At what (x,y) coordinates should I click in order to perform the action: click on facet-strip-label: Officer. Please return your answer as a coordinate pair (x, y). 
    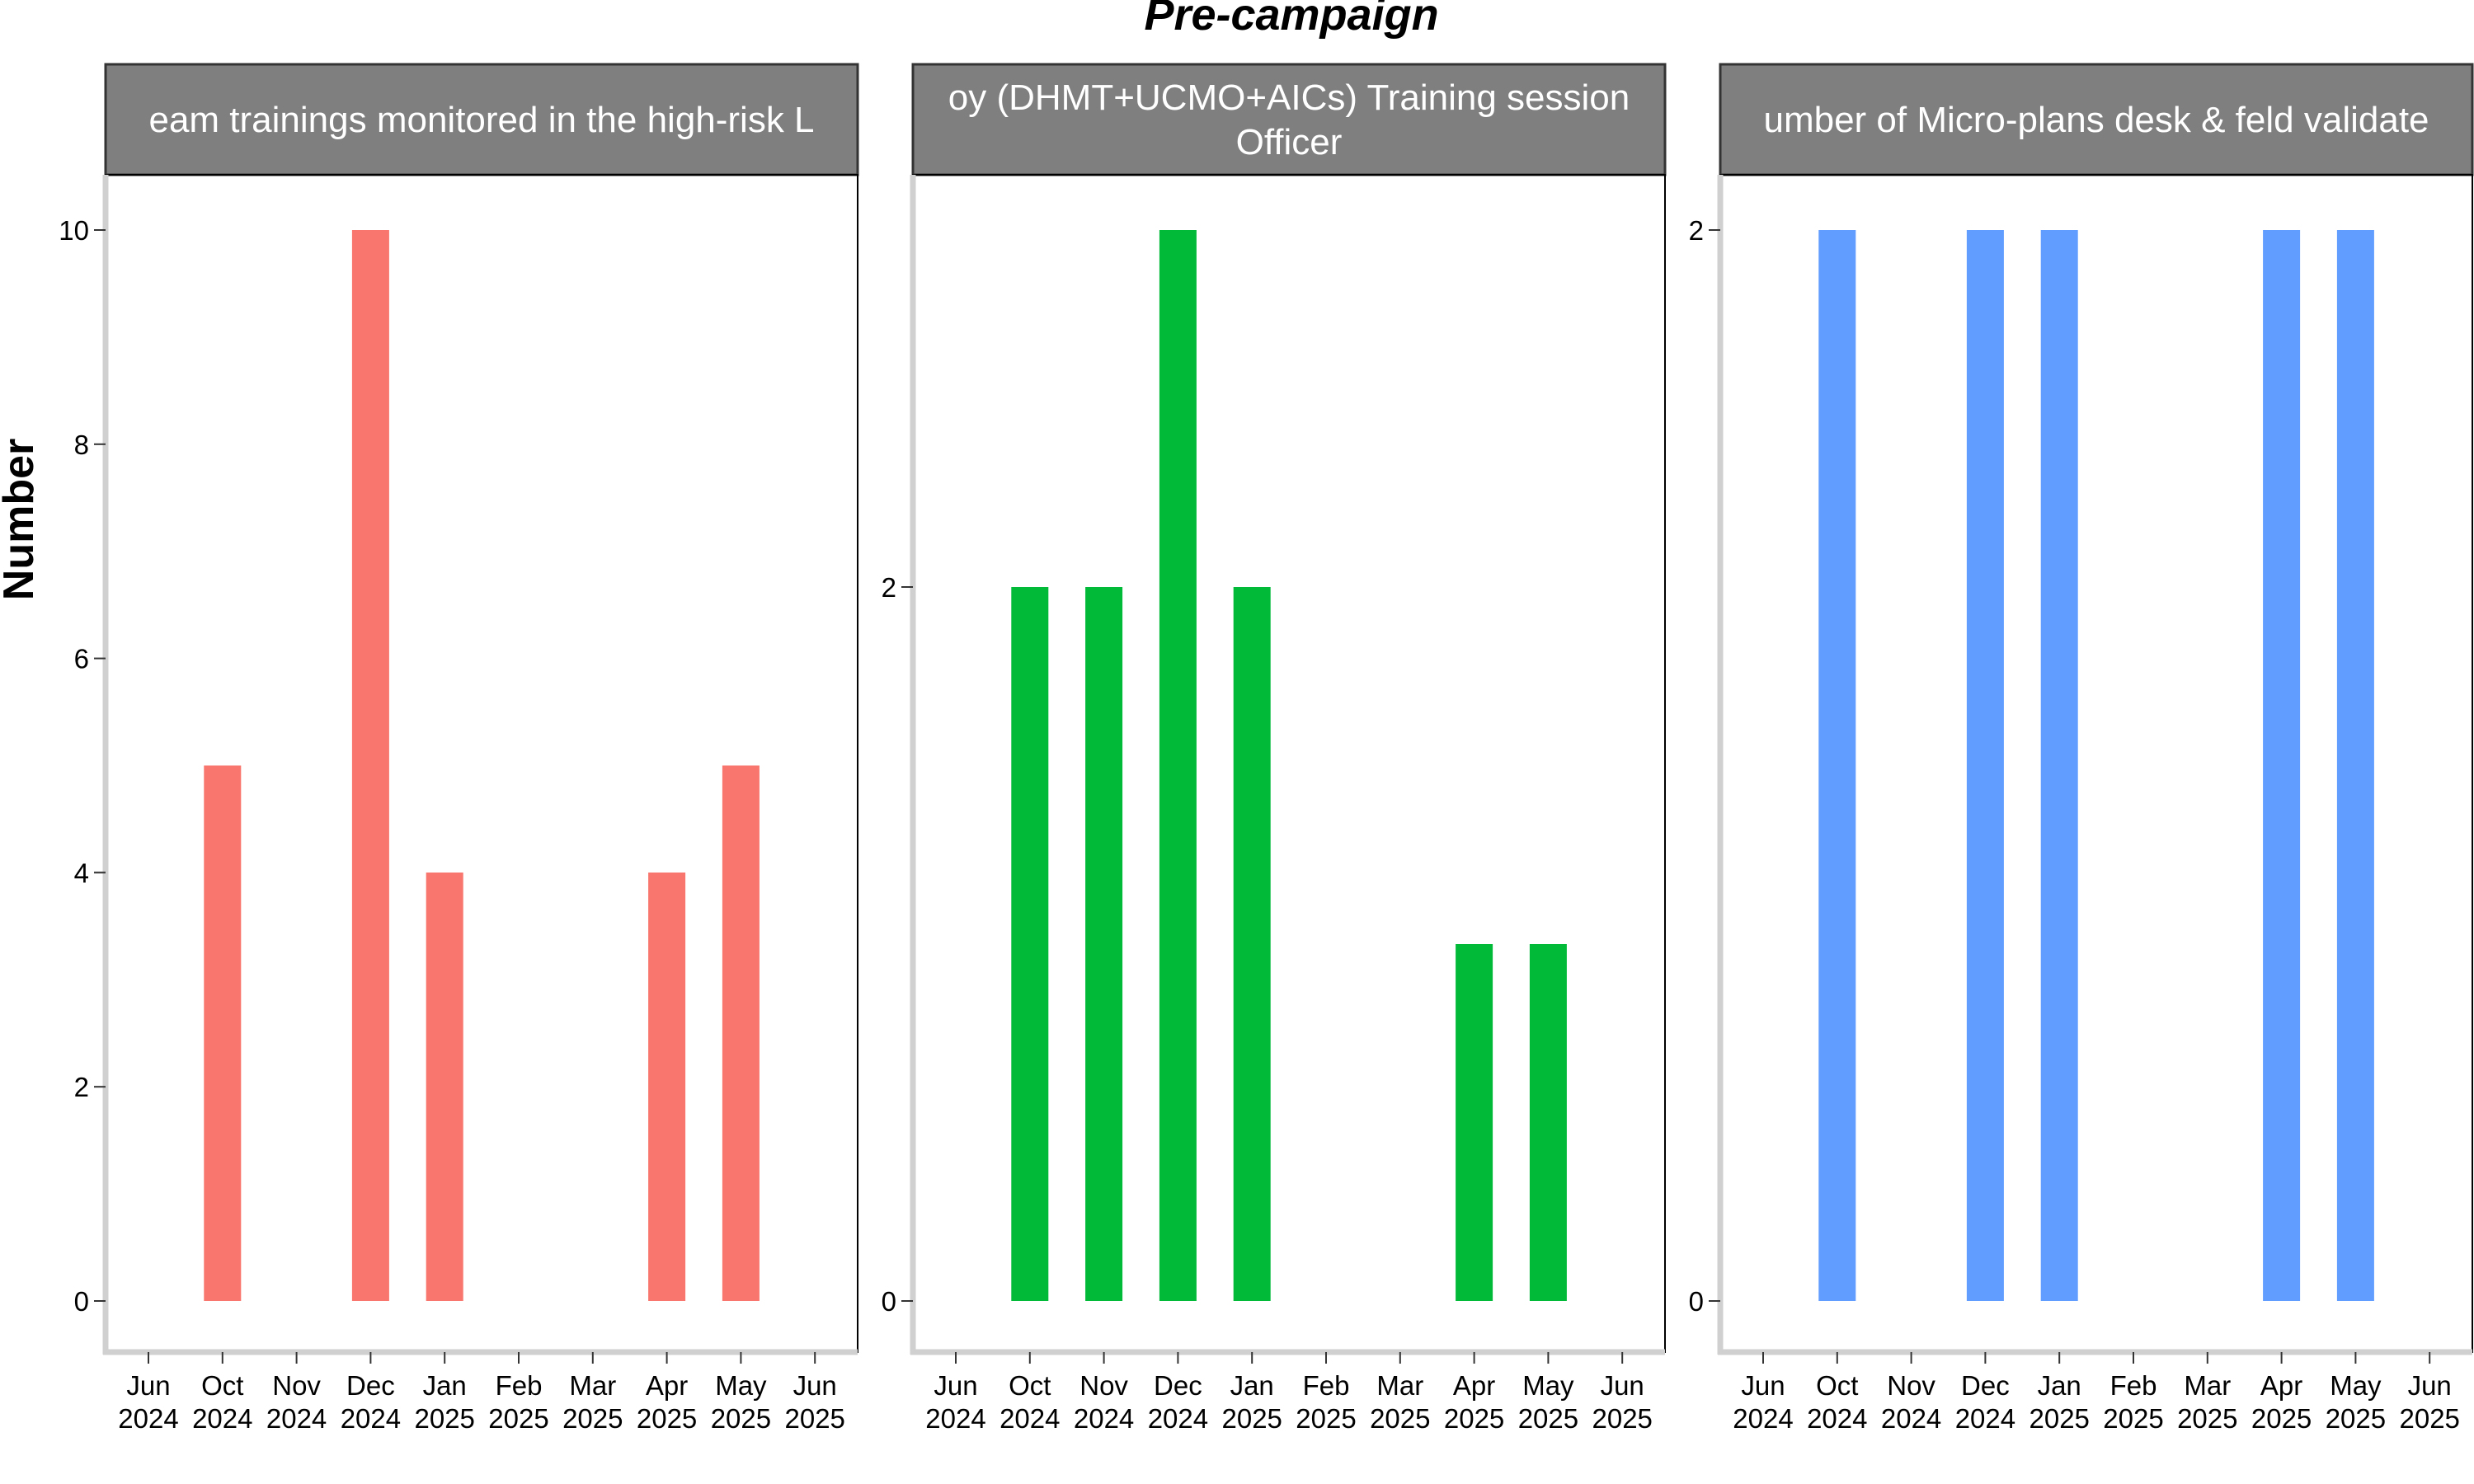
    Looking at the image, I should click on (1289, 142).